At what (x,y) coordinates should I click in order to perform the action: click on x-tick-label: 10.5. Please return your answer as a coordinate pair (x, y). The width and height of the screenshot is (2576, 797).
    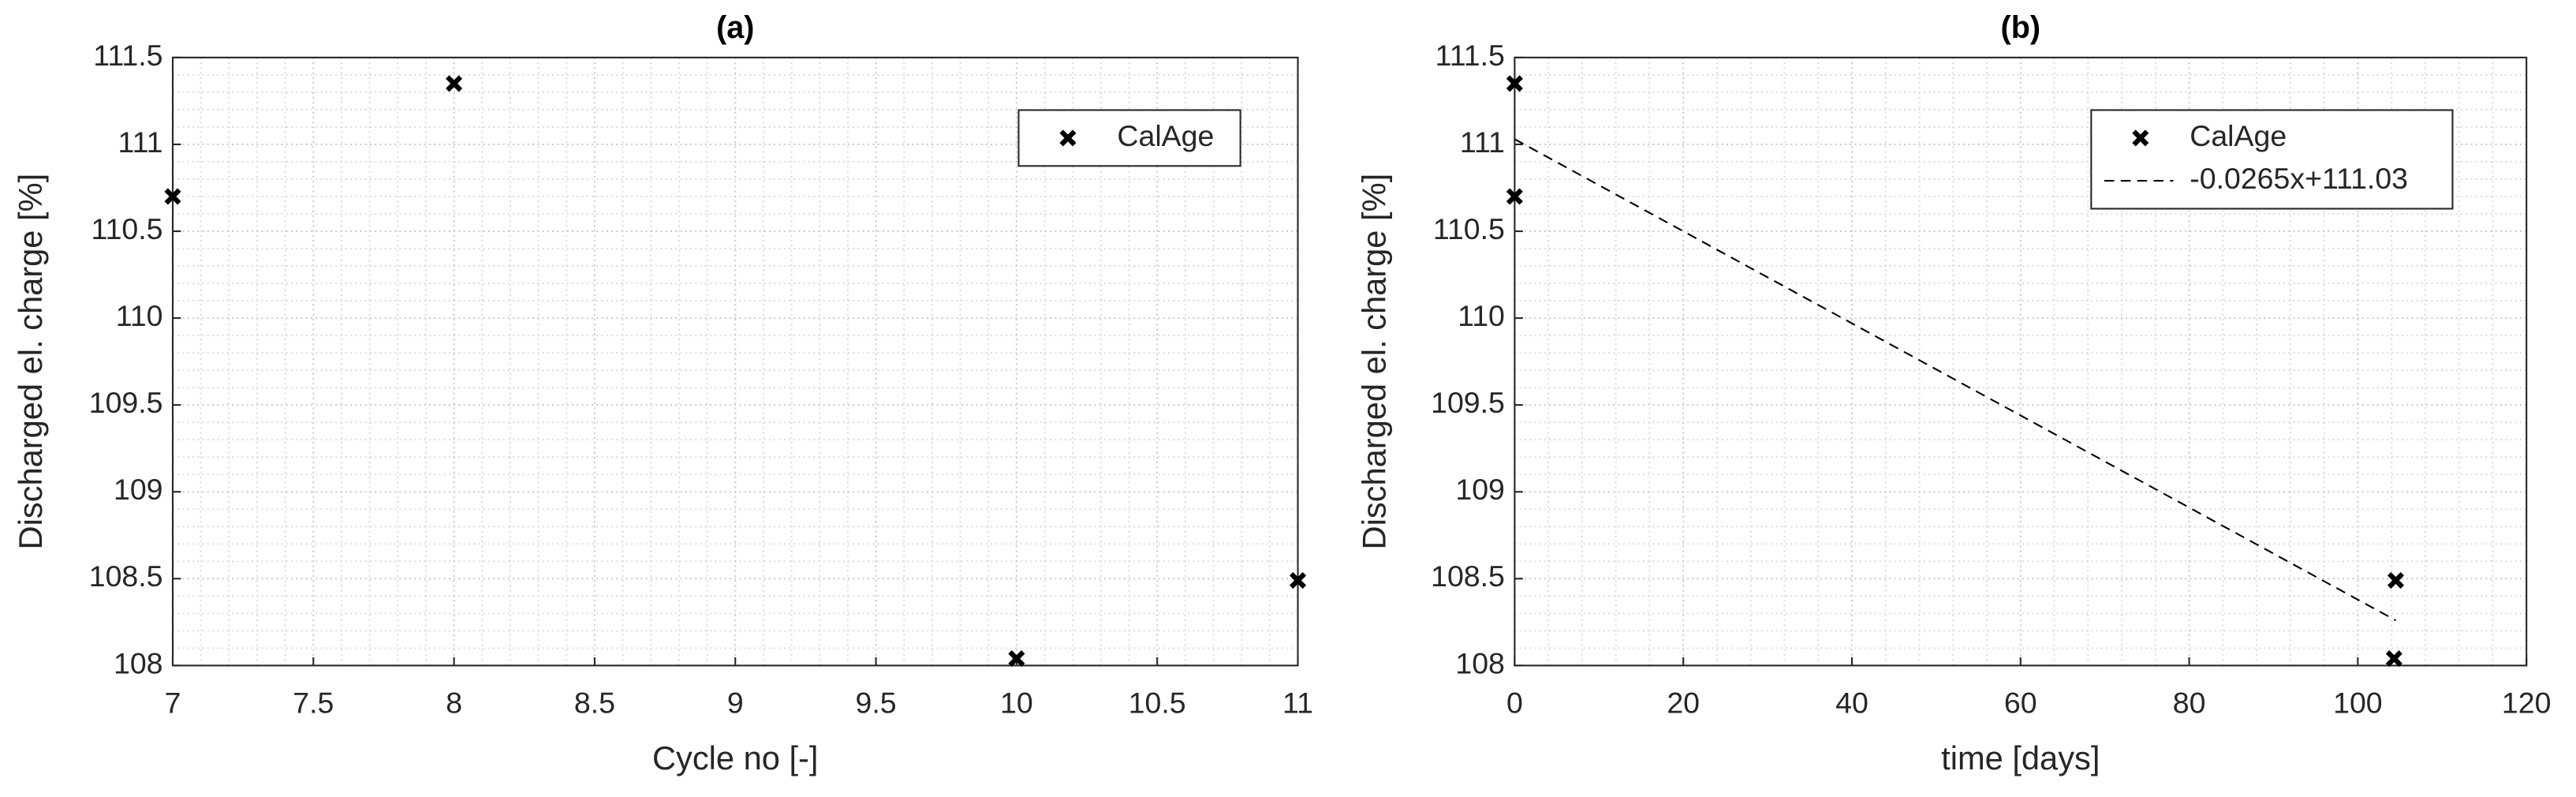
    Looking at the image, I should click on (1157, 703).